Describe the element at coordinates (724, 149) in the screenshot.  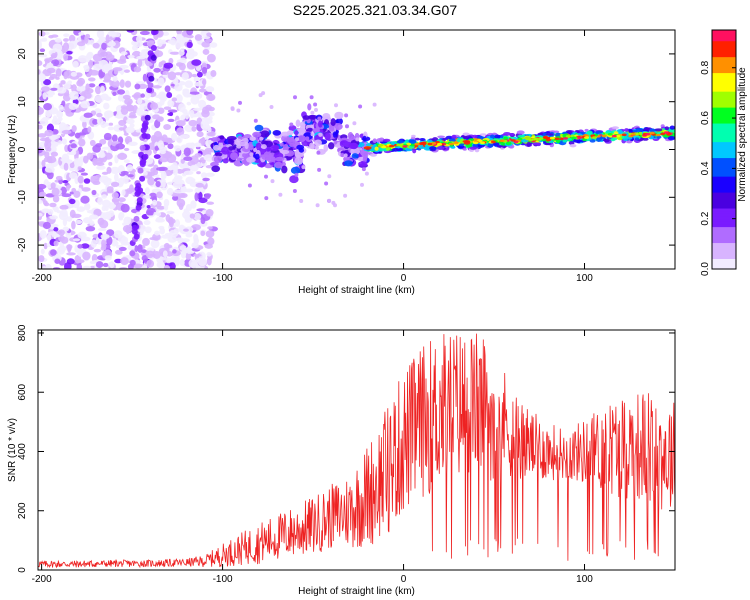
I see `colorbar-frame` at that location.